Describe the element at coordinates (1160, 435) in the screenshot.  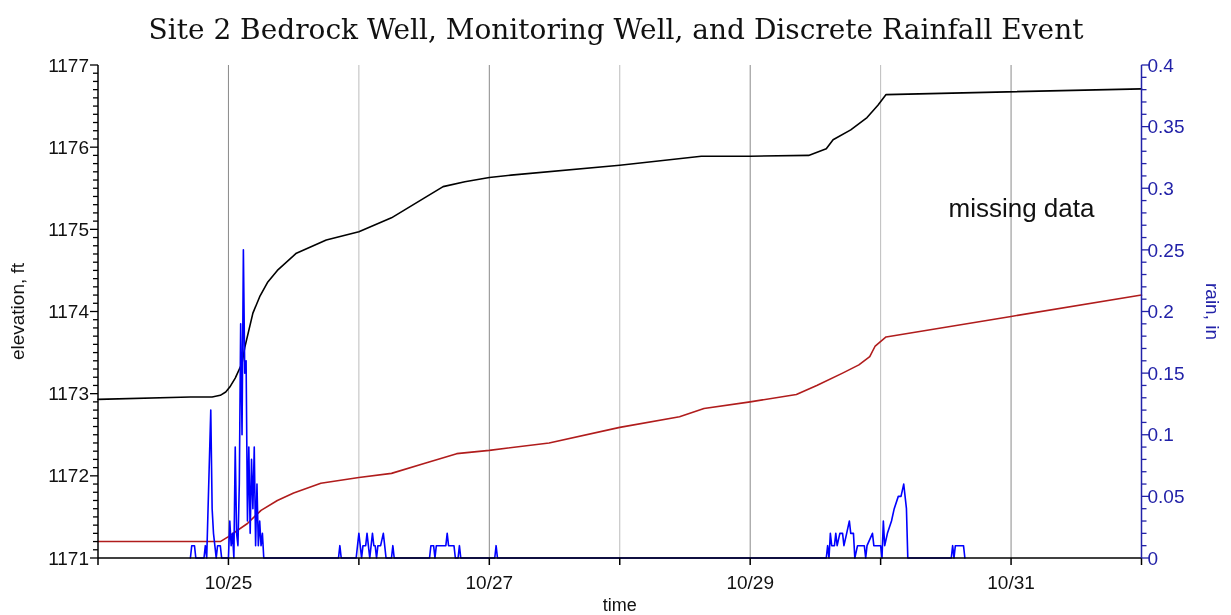
I see `y2-tick-label: 0.1` at that location.